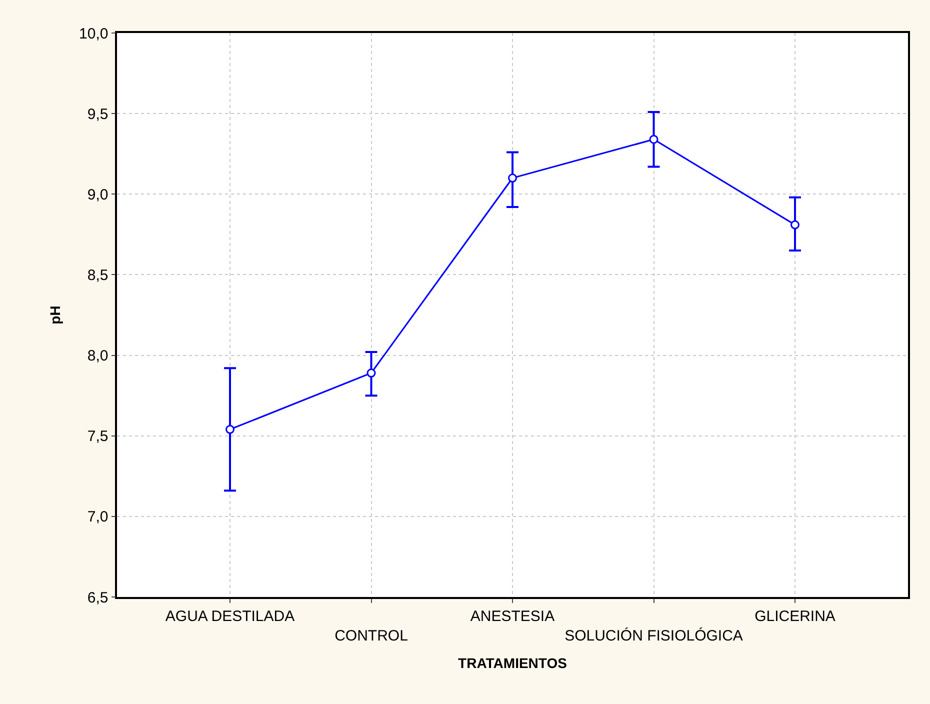  Describe the element at coordinates (97, 437) in the screenshot. I see `y-tick-label: 7,5` at that location.